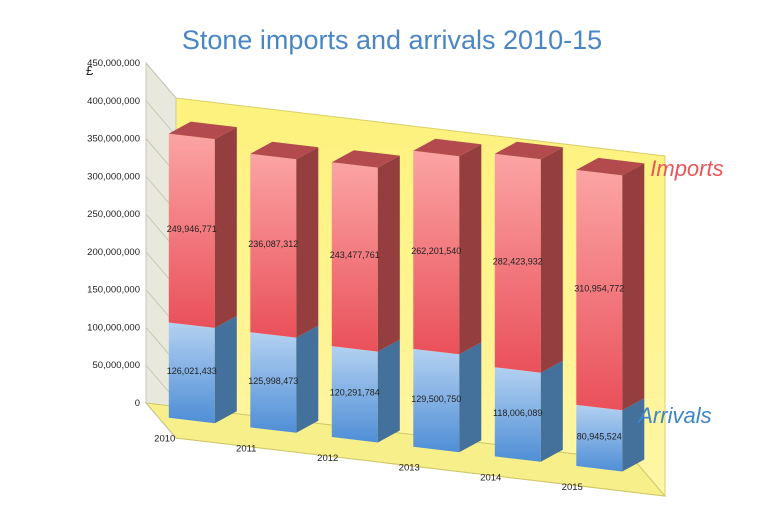 Image resolution: width=770 pixels, height=525 pixels. I want to click on data-label-arrivals: 129,500,750, so click(436, 399).